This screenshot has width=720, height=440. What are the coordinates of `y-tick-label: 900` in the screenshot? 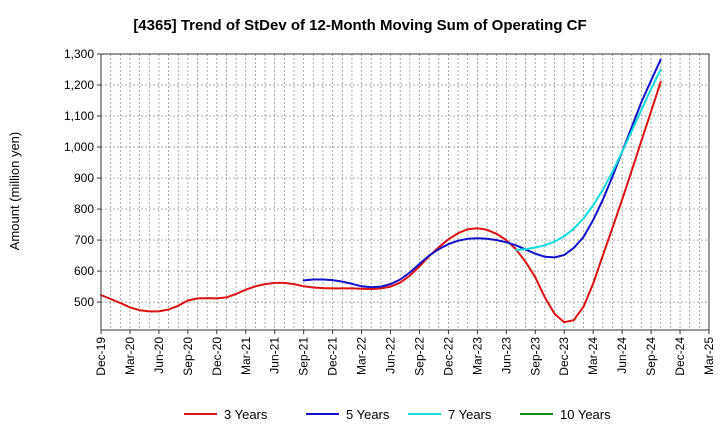 It's located at (84, 178).